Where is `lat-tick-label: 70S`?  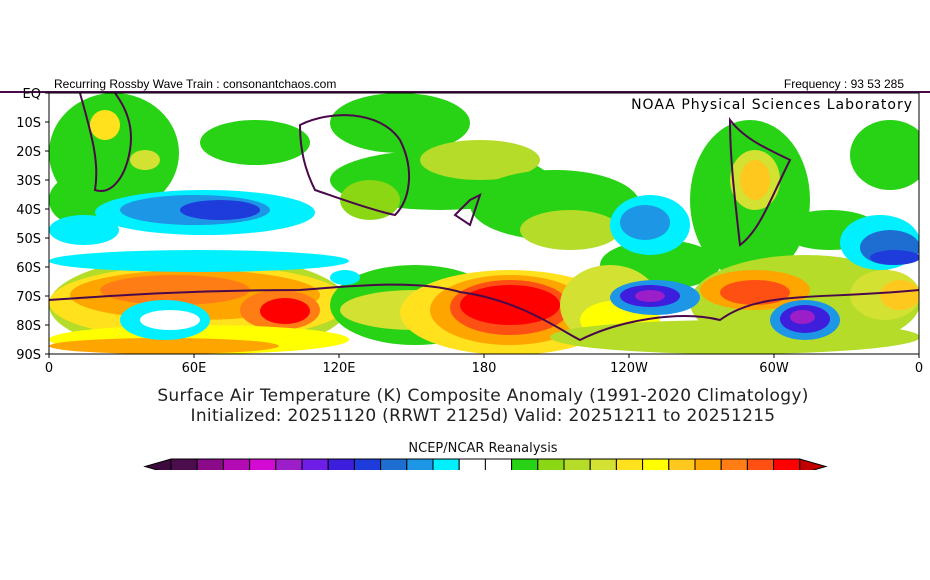
lat-tick-label: 70S is located at coordinates (28, 297).